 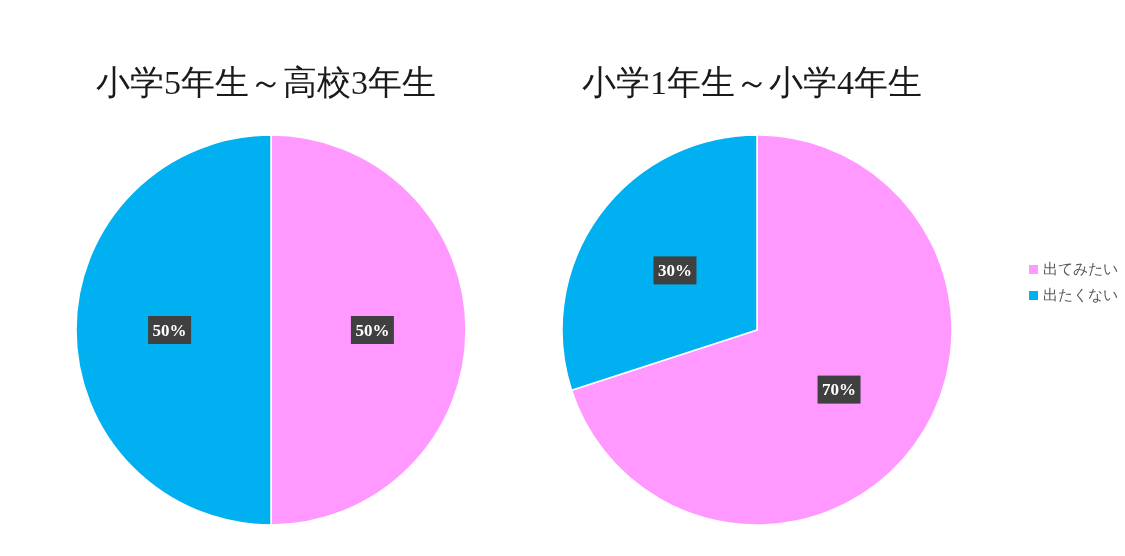 What do you see at coordinates (674, 270) in the screenshot?
I see `data-label: 30%` at bounding box center [674, 270].